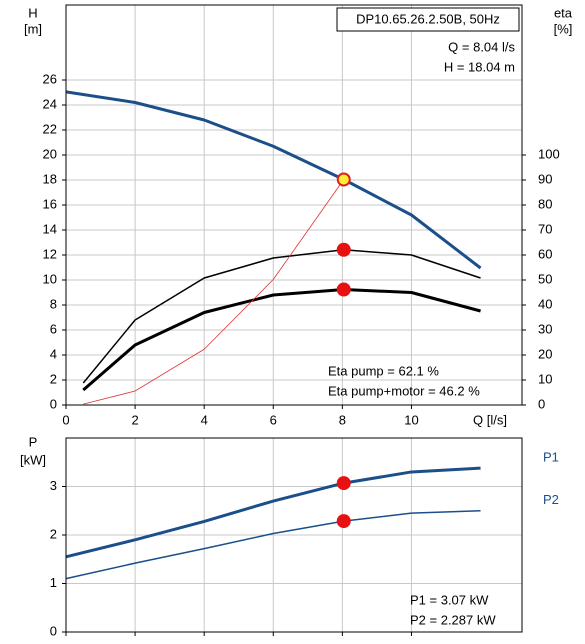  I want to click on chart-title: DP10.65.26.2.50B, 50Hz, so click(428, 18).